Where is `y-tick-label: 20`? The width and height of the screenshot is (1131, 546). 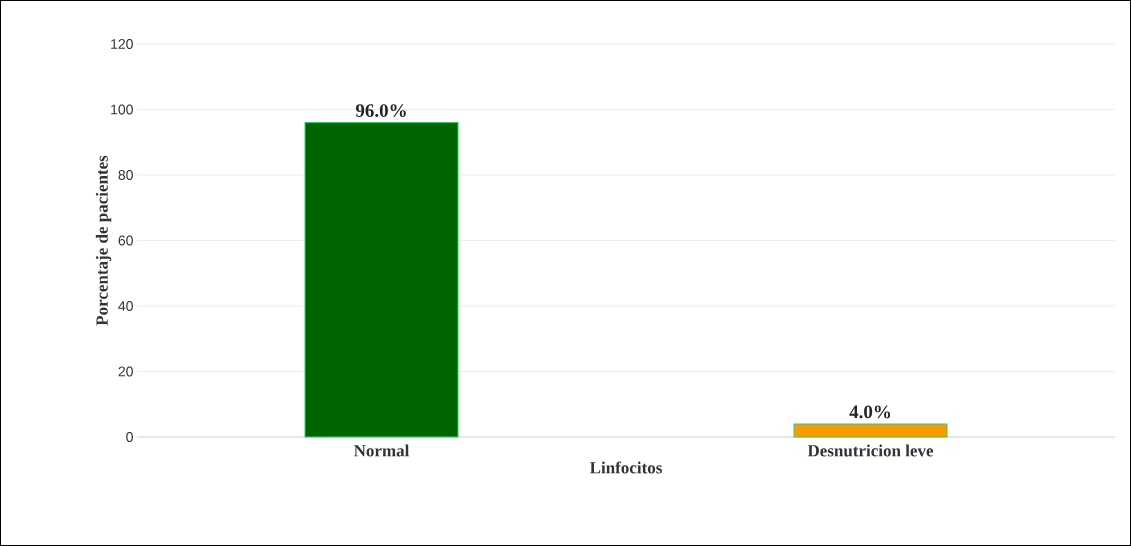
y-tick-label: 20 is located at coordinates (125, 371).